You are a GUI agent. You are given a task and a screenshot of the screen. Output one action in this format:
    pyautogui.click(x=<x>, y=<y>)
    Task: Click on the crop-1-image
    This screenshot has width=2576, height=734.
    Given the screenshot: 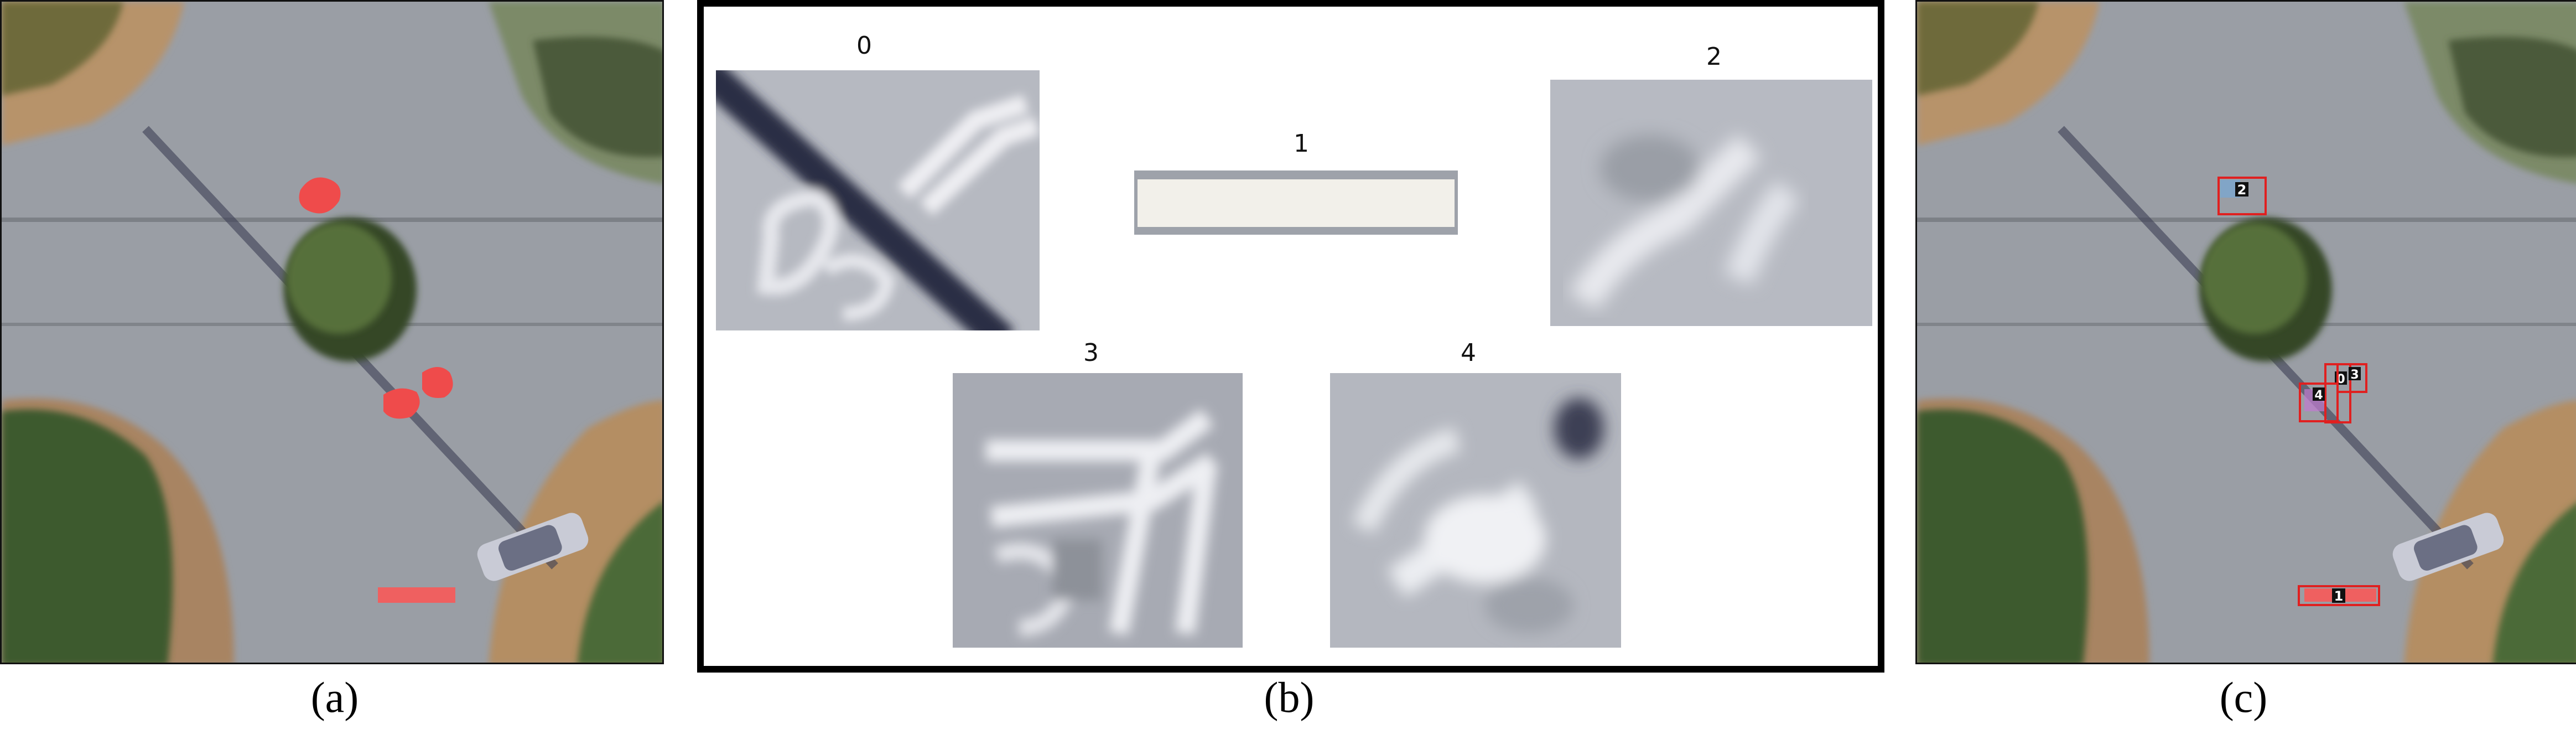 What is the action you would take?
    pyautogui.click(x=1296, y=203)
    